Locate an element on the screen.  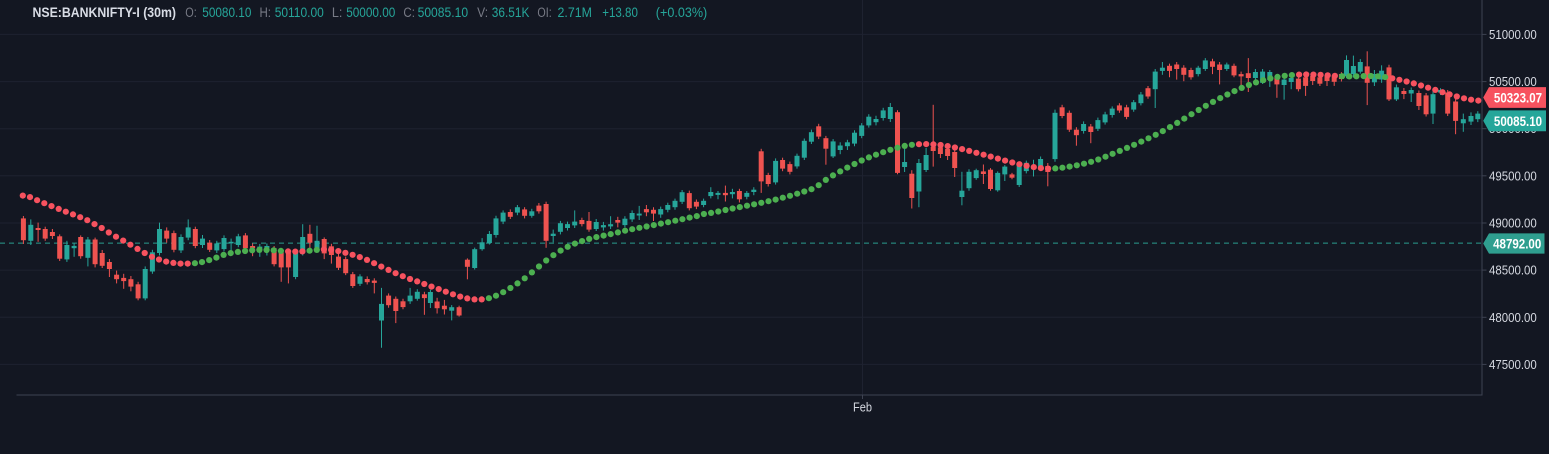
svg-text: 50080.10 is located at coordinates (226, 12).